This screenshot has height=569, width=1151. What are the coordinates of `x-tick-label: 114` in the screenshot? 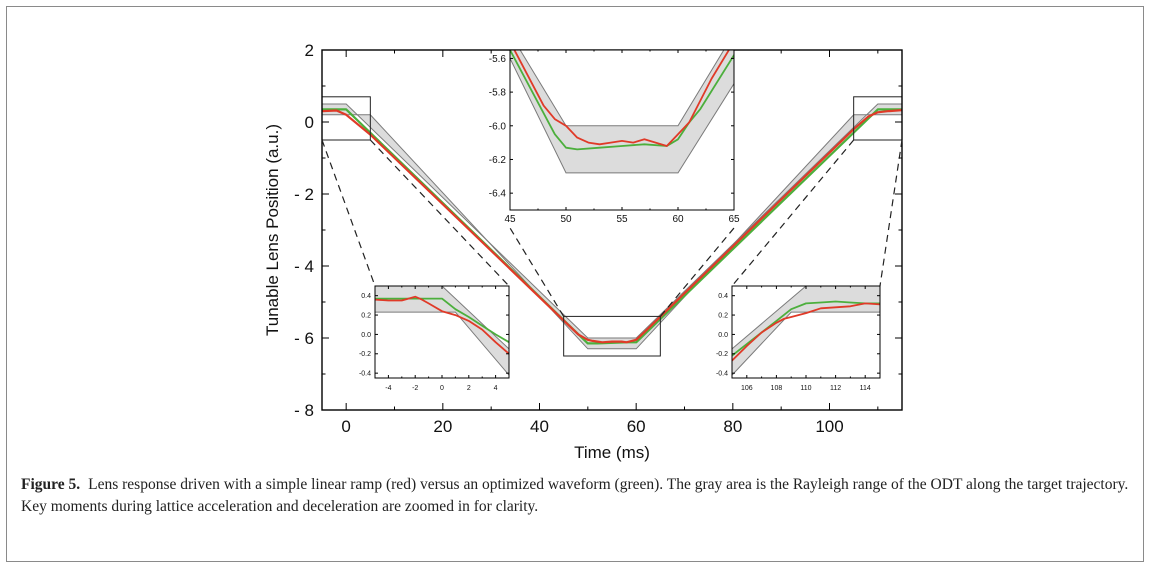 It's located at (865, 388).